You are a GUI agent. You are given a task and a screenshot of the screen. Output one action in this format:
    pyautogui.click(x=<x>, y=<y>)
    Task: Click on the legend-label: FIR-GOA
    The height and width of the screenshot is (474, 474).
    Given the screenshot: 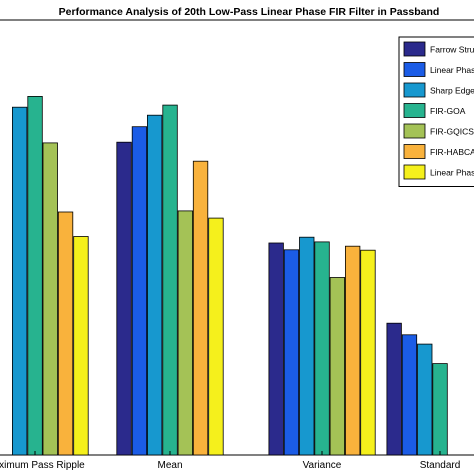 What is the action you would take?
    pyautogui.click(x=448, y=111)
    